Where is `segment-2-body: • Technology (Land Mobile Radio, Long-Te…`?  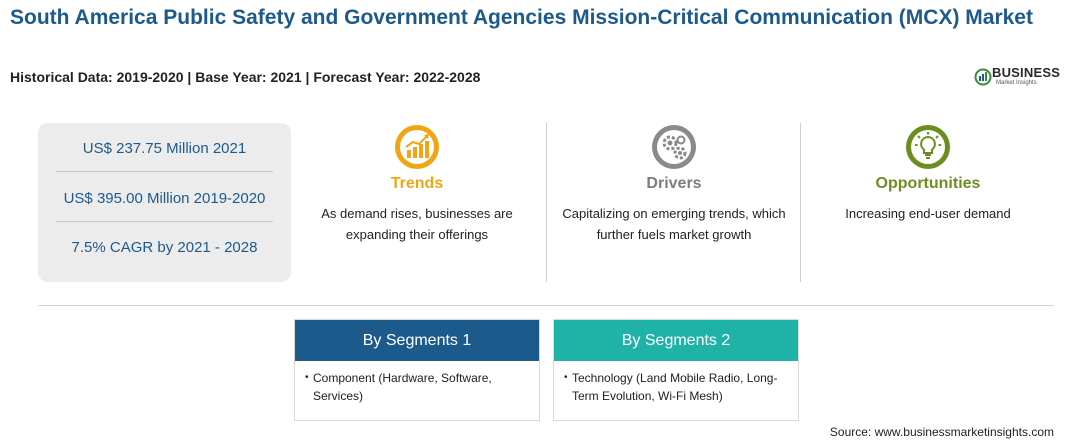
segment-2-body: • Technology (Land Mobile Radio, Long-Te… is located at coordinates (676, 383).